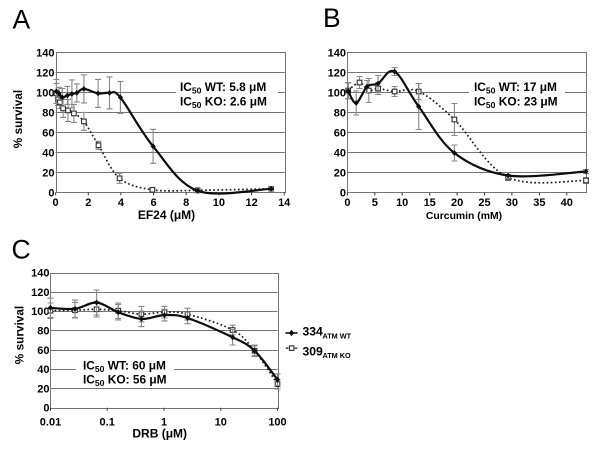 The height and width of the screenshot is (453, 600). Describe the element at coordinates (166, 215) in the screenshot. I see `svg-text: EF24 (μM)` at that location.